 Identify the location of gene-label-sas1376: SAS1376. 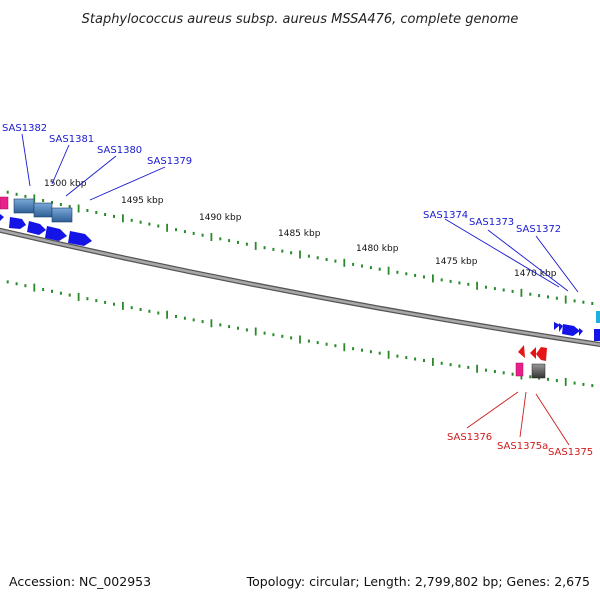
(469, 437).